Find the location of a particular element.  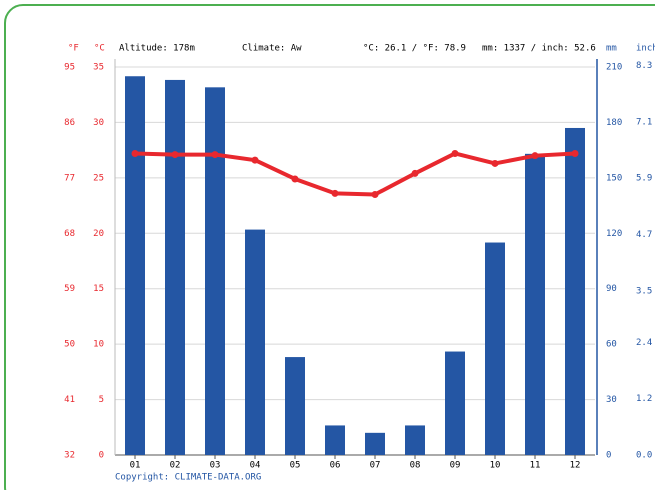

x-tick-label: 06 is located at coordinates (335, 466).